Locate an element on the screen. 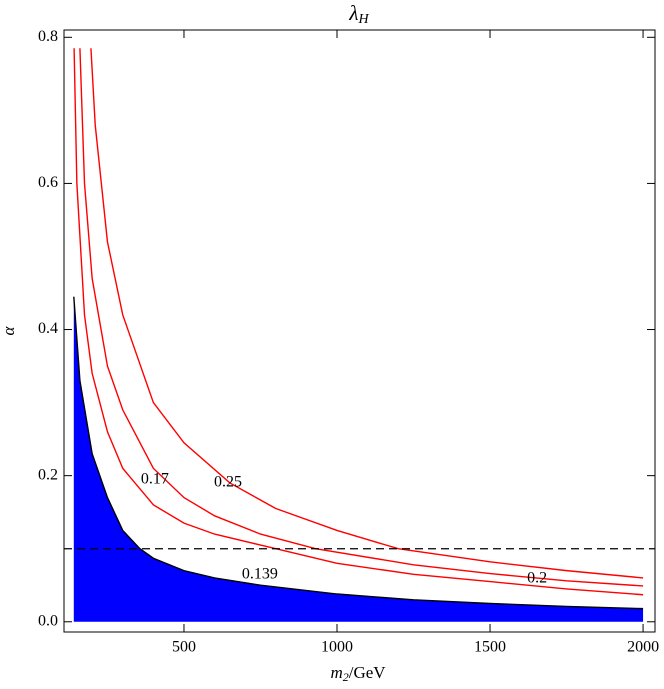 The height and width of the screenshot is (689, 664). y-tick-label: 0.2 is located at coordinates (48, 474).